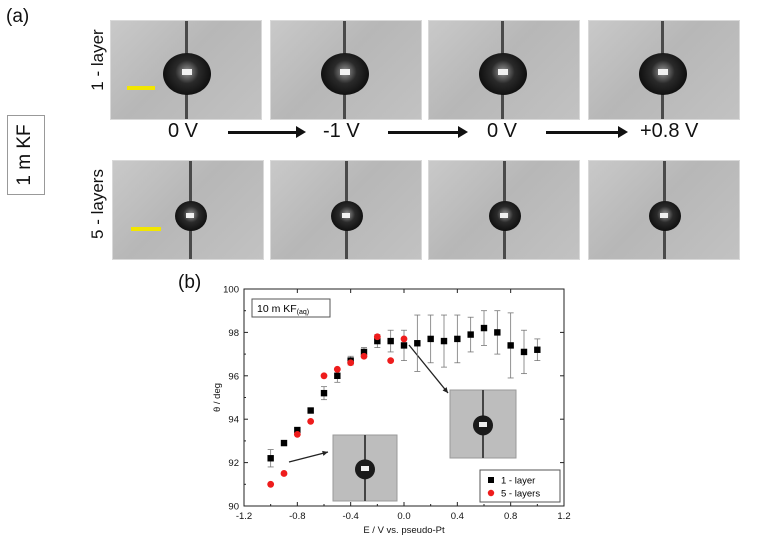 This screenshot has width=781, height=554. Describe the element at coordinates (457, 516) in the screenshot. I see `x-tick-label: 0.4` at that location.